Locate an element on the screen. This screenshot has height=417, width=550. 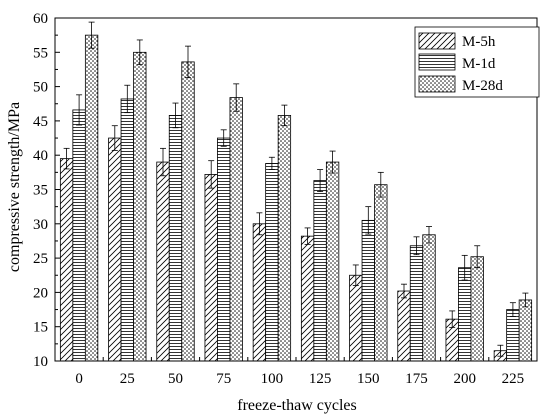
x-tick-label: 75 is located at coordinates (223, 379).